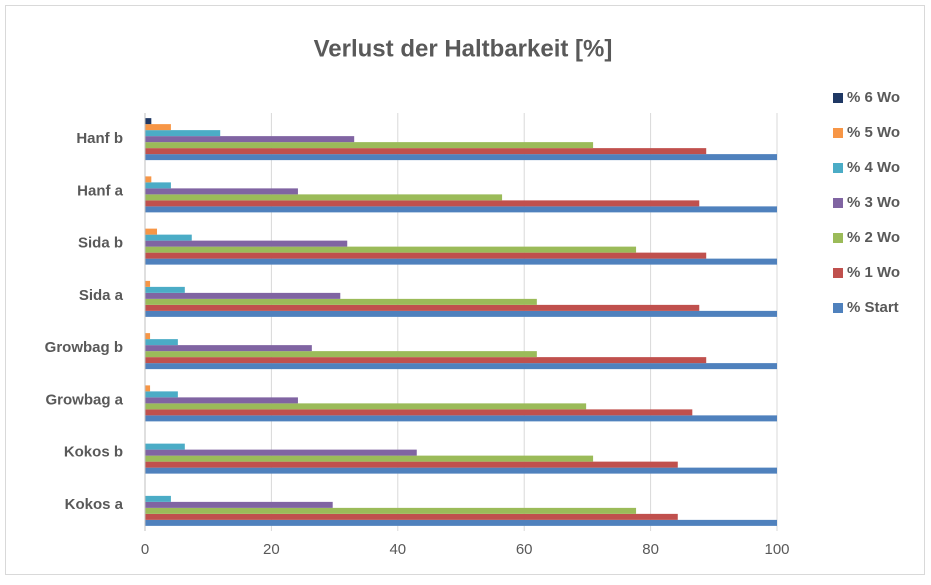 The image size is (931, 585). I want to click on x-tick-label: 60, so click(524, 549).